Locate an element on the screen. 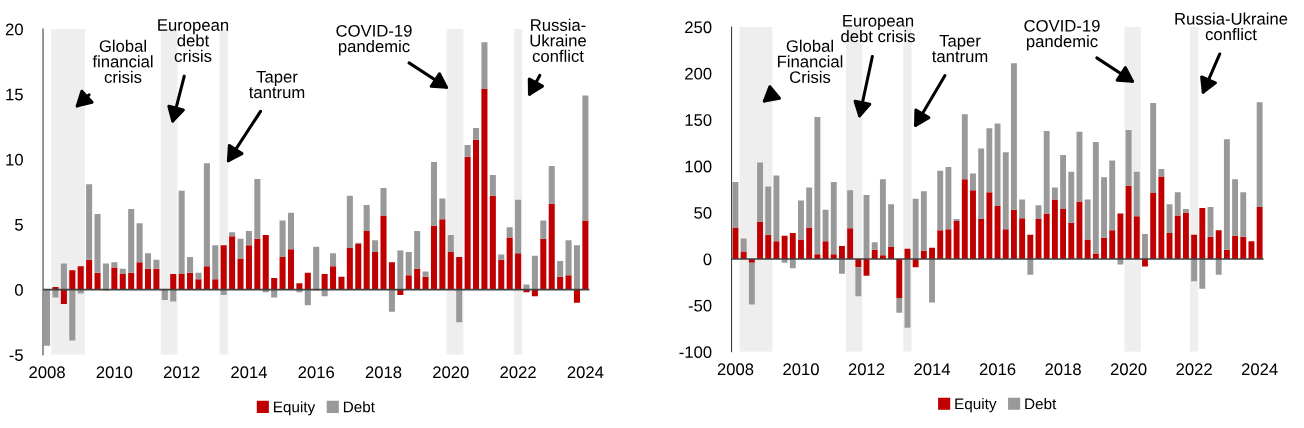 The width and height of the screenshot is (1304, 428). y-tick-label: 250 is located at coordinates (698, 27).